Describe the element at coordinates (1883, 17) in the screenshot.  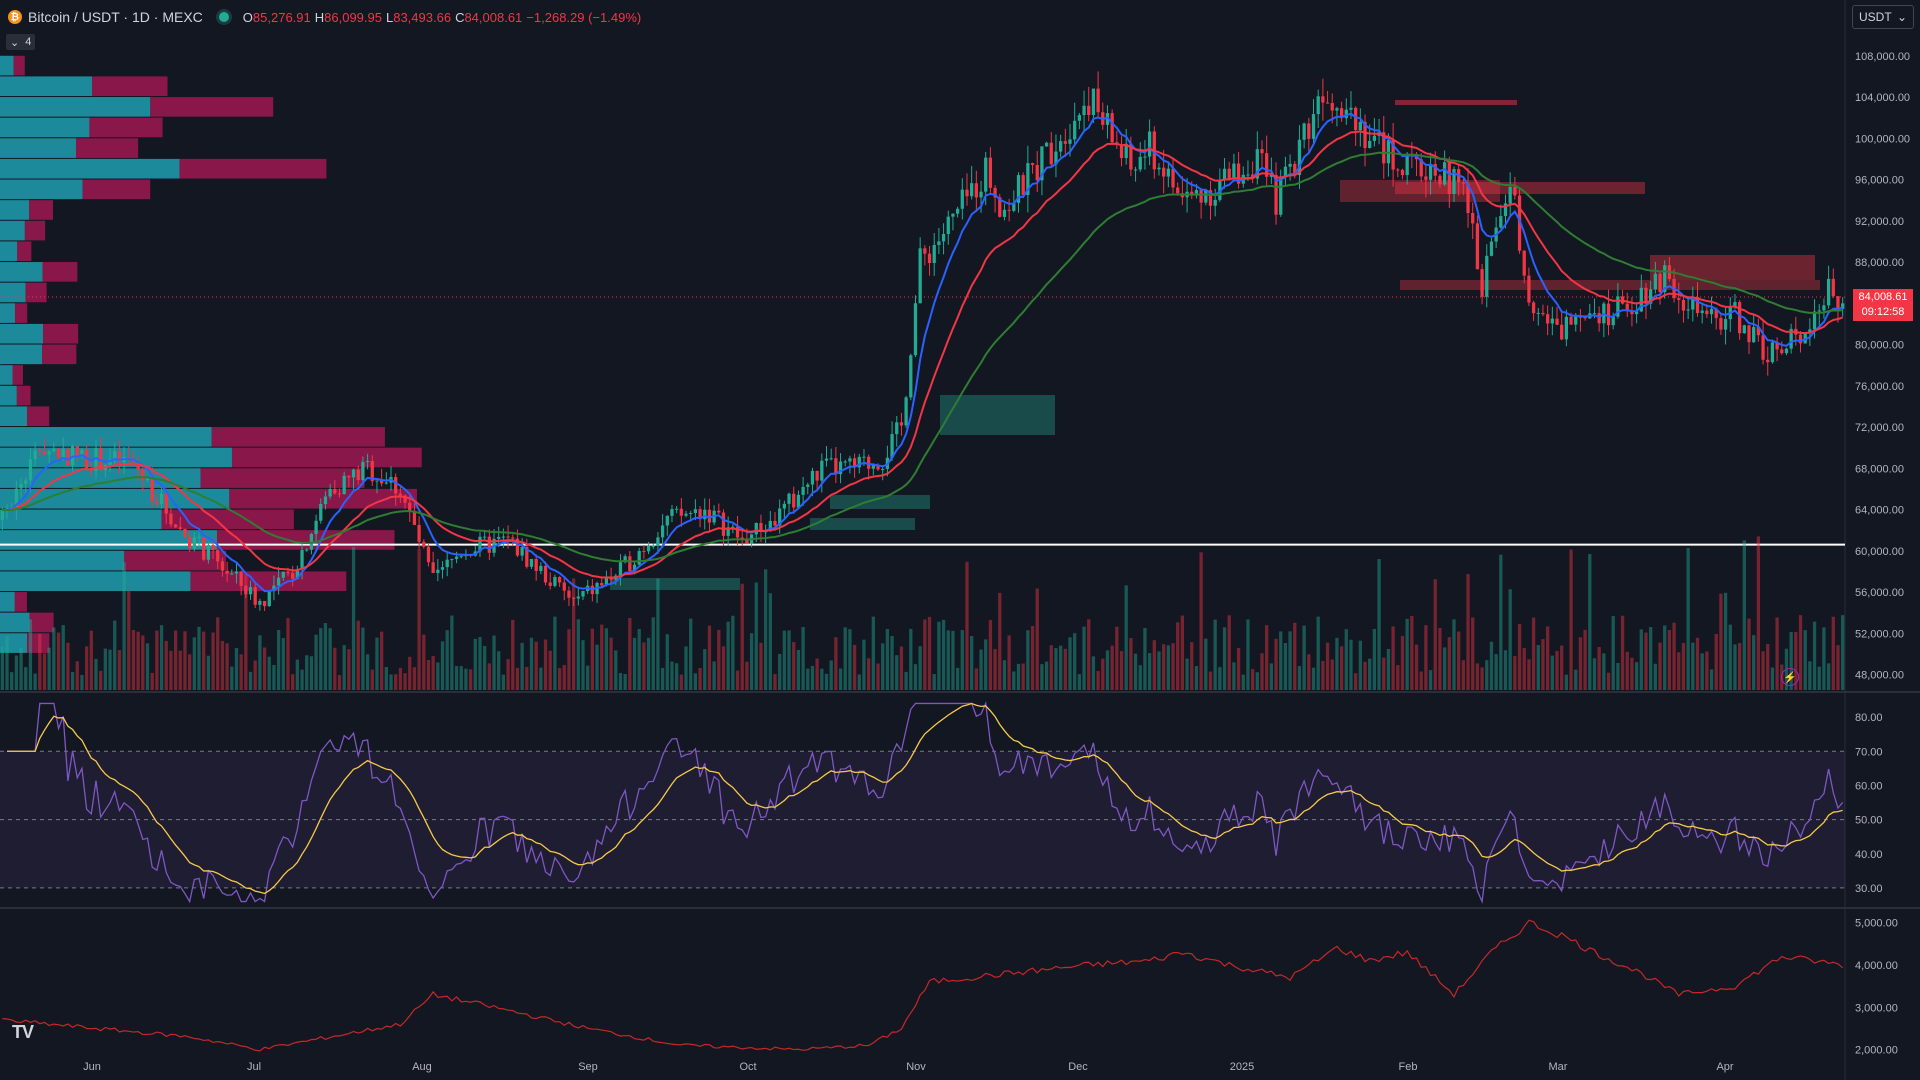
I see `currency-select: USDT ⌄` at that location.